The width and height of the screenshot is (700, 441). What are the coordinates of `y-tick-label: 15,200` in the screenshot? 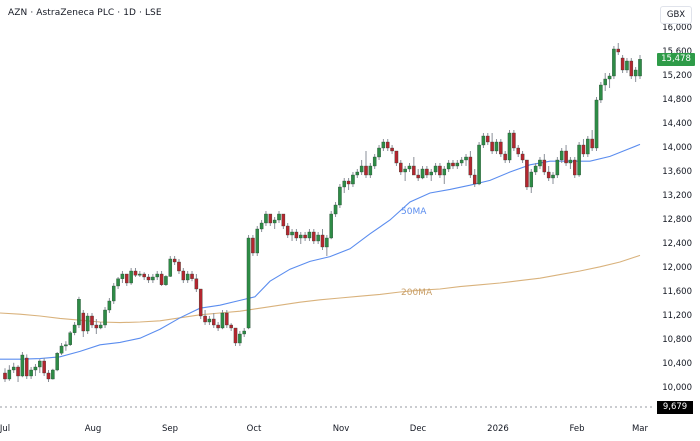 It's located at (677, 76).